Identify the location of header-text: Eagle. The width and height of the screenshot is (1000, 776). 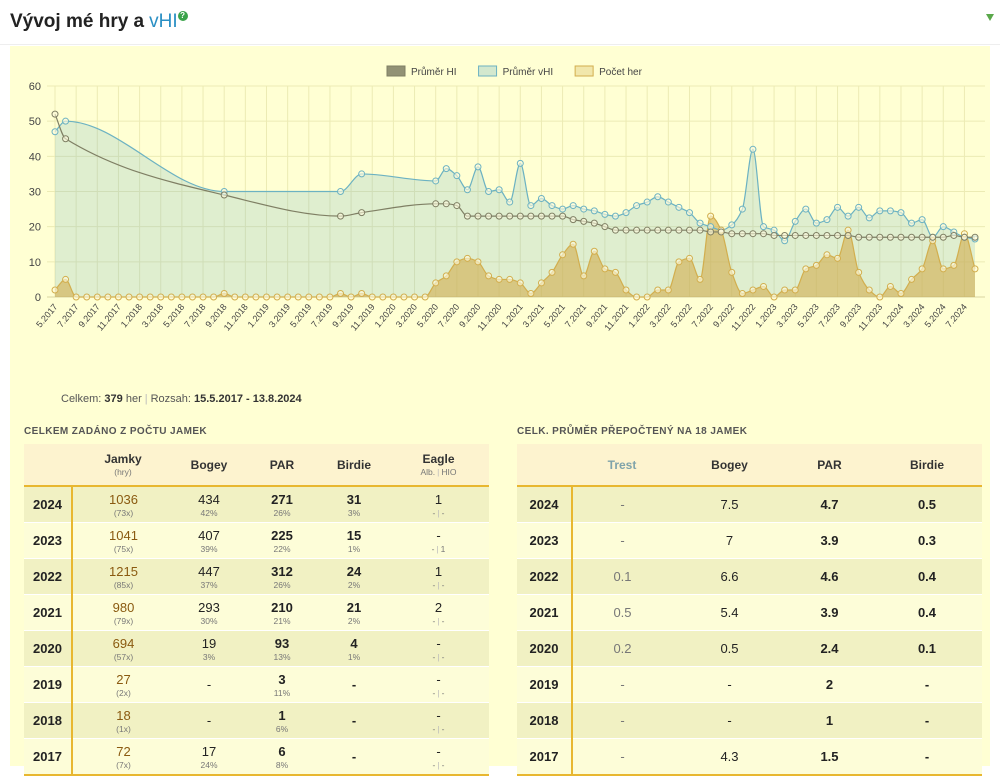
(438, 459).